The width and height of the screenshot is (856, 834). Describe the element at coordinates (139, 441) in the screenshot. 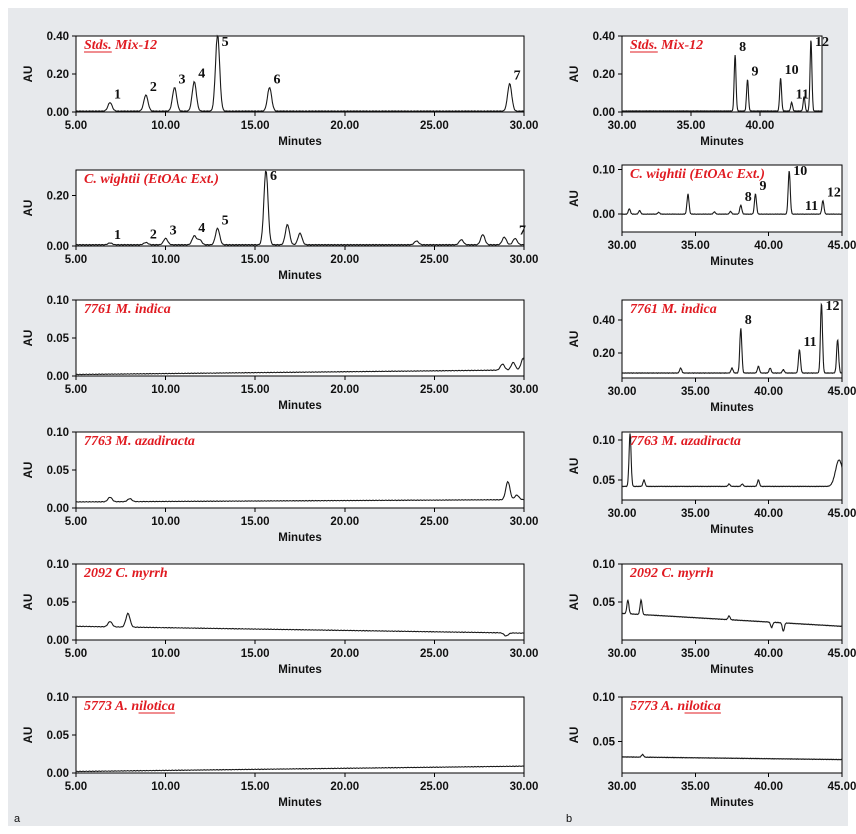

I see `sample-title: 7763 M. azadiracta` at that location.